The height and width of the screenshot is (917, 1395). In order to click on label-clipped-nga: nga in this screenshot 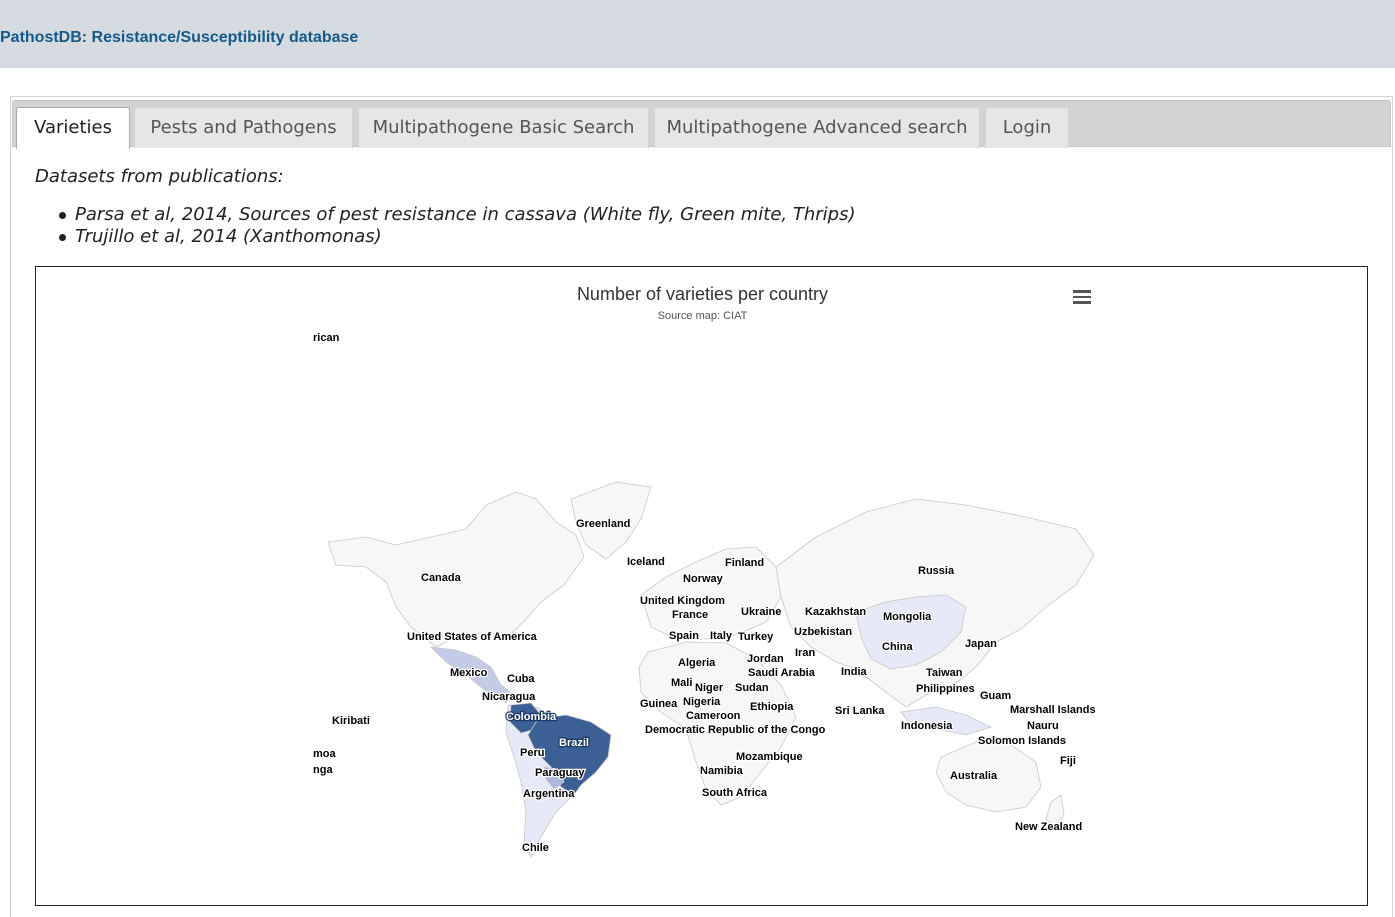, I will do `click(323, 770)`.